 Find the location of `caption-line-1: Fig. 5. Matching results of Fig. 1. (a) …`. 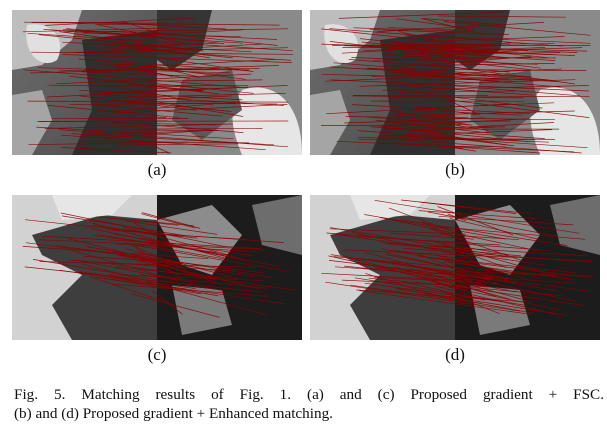

caption-line-1: Fig. 5. Matching results of Fig. 1. (a) … is located at coordinates (309, 394).